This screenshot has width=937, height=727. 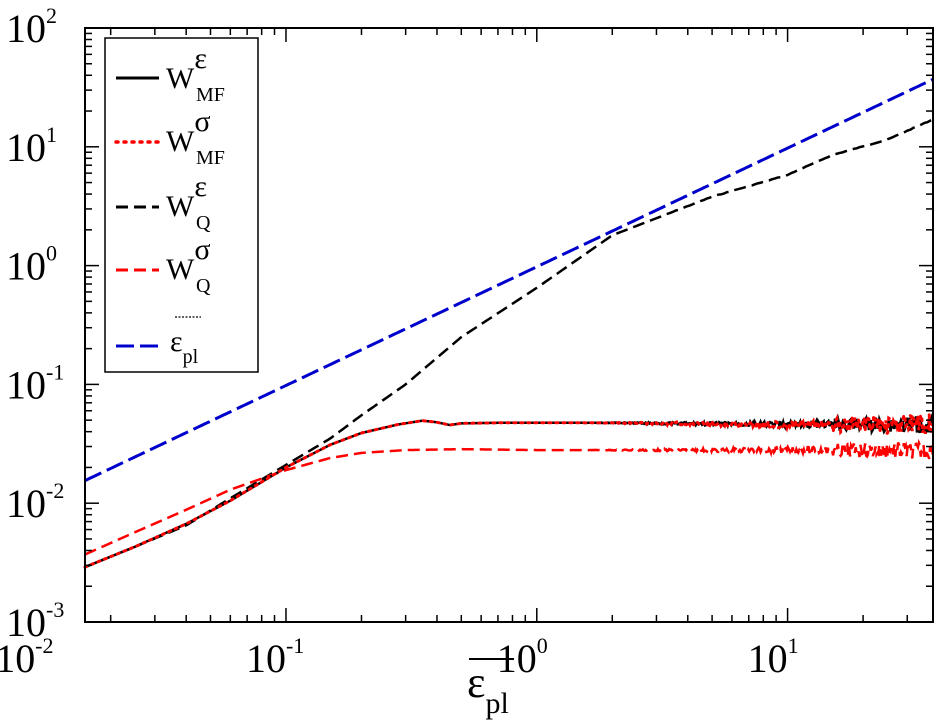 I want to click on y-tick-label: 10⁻², so click(x=35, y=502).